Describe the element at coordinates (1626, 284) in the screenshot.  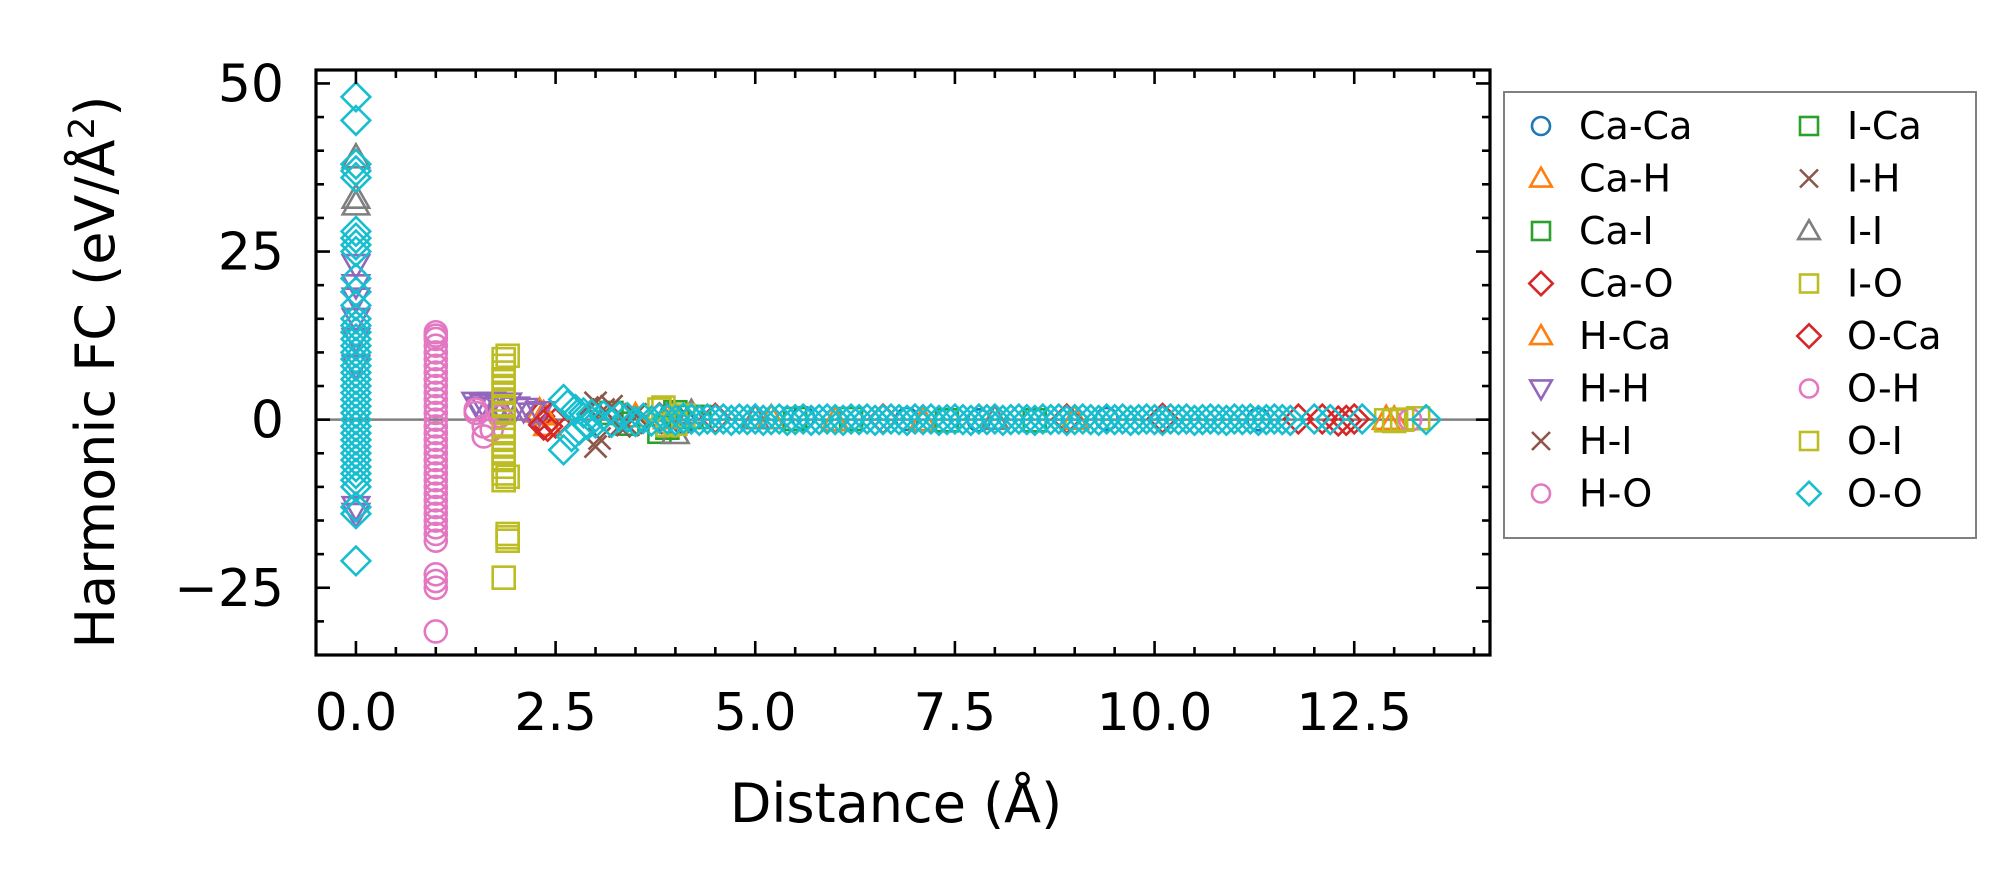
I see `legend-label: Ca-O` at that location.